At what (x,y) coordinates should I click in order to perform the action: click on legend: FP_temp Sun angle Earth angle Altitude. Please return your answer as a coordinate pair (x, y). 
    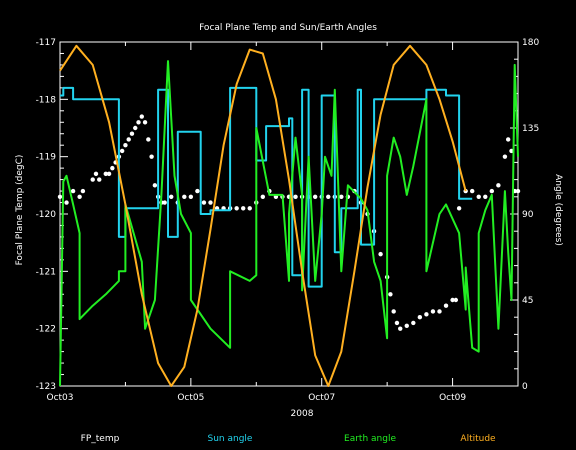
    Looking at the image, I should click on (288, 439).